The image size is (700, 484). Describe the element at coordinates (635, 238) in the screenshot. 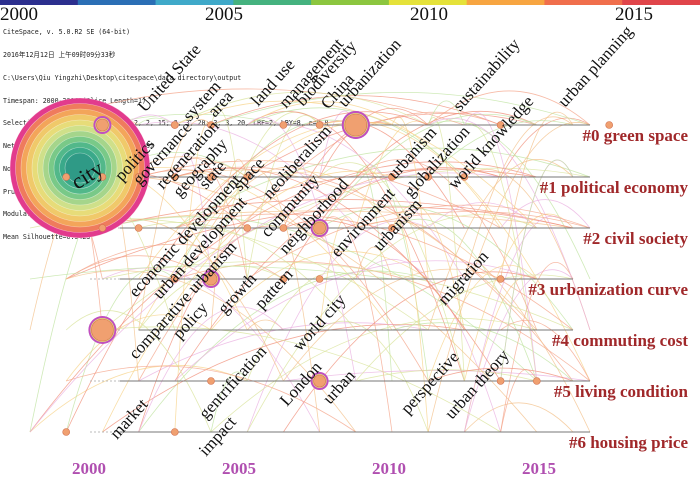

I see `cluster-label: #2 civil society` at that location.